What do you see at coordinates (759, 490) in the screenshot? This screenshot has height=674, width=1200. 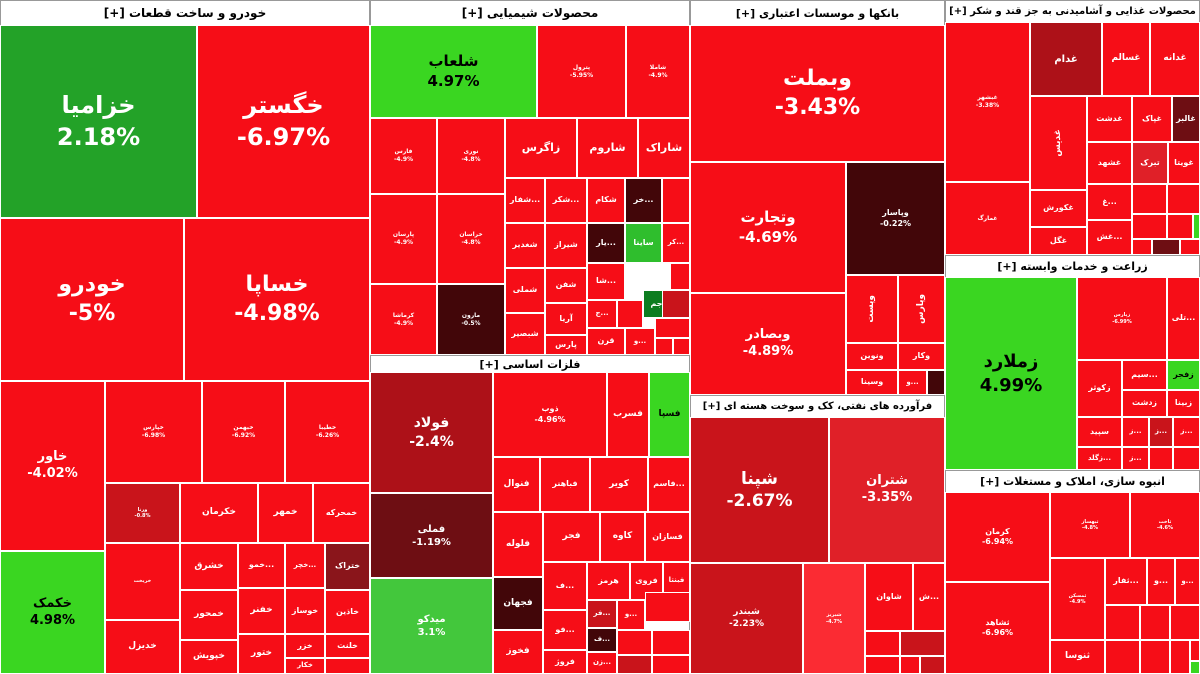 I see `treemap-tile: شپنا -2.67%` at bounding box center [759, 490].